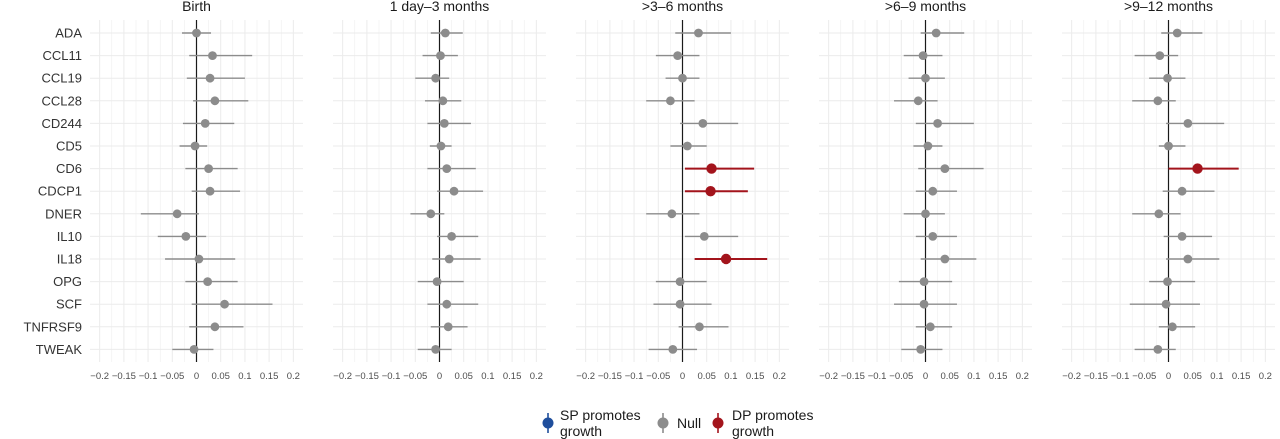 This screenshot has width=1280, height=439. I want to click on facet-title: 1 day–3 months, so click(440, 7).